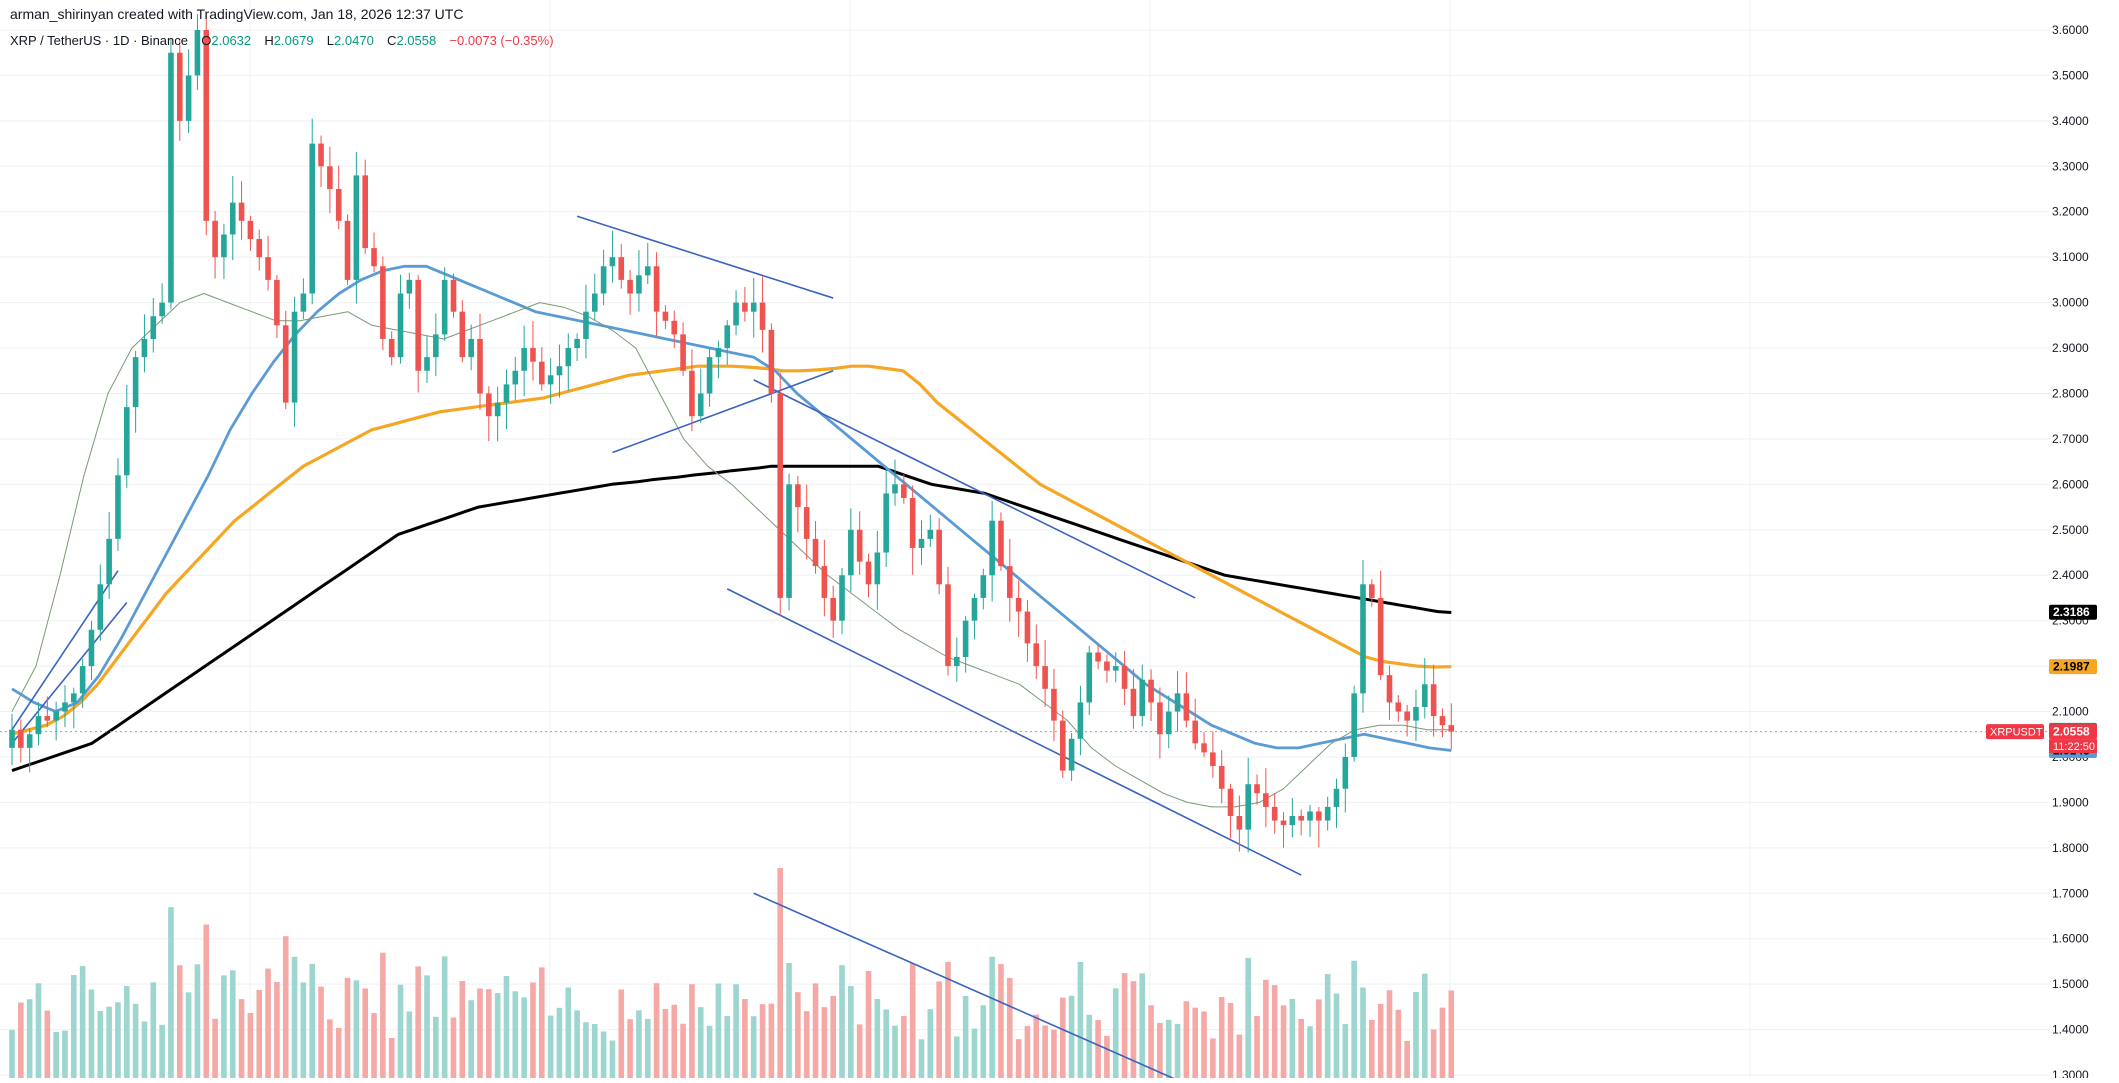 Image resolution: width=2119 pixels, height=1083 pixels. What do you see at coordinates (2073, 612) in the screenshot?
I see `price-label-bg` at bounding box center [2073, 612].